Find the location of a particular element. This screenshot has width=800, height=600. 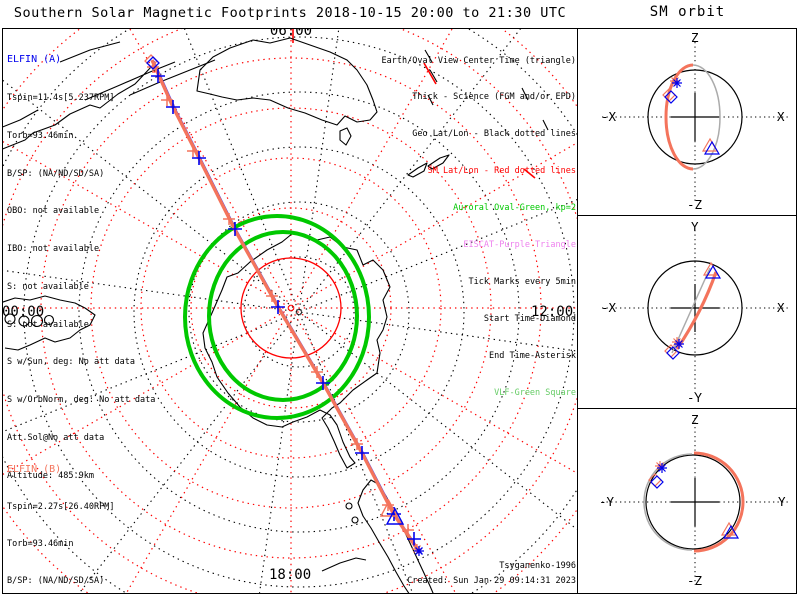

elfin-a-line: Torb=93.46min is located at coordinates (40, 135).